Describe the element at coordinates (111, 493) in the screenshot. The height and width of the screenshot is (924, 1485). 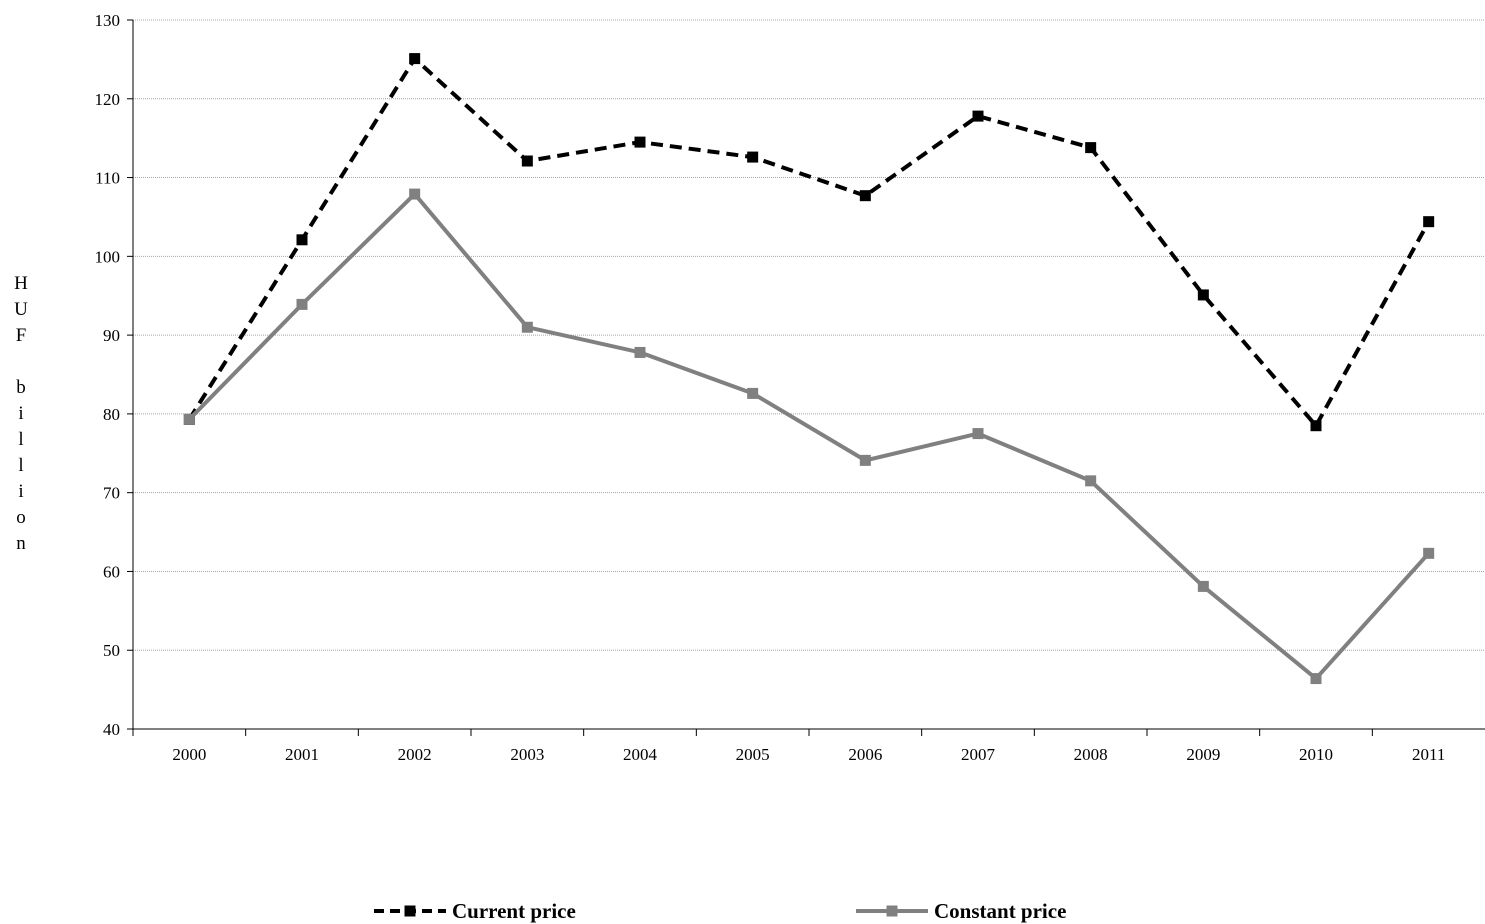
I see `y-tick-label: 70` at that location.